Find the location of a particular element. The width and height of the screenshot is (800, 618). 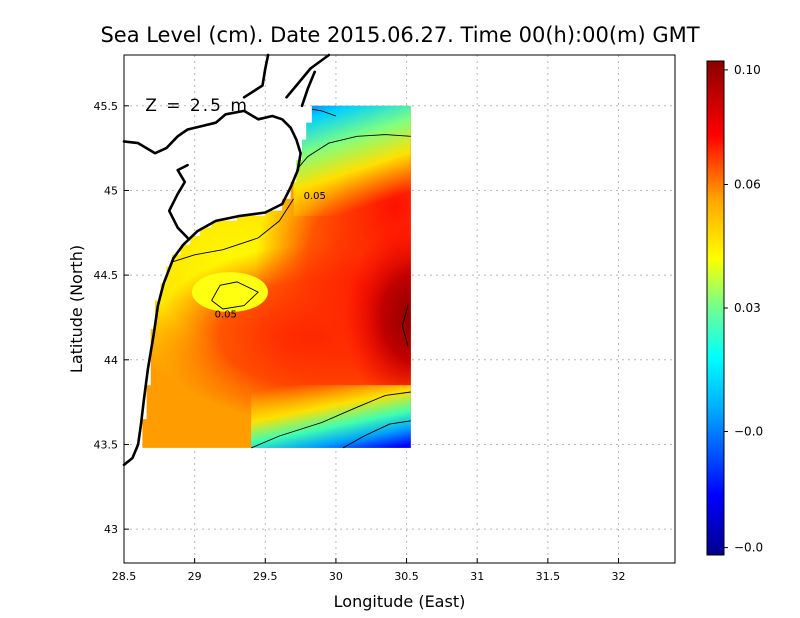

coastline-main is located at coordinates (212, 288).